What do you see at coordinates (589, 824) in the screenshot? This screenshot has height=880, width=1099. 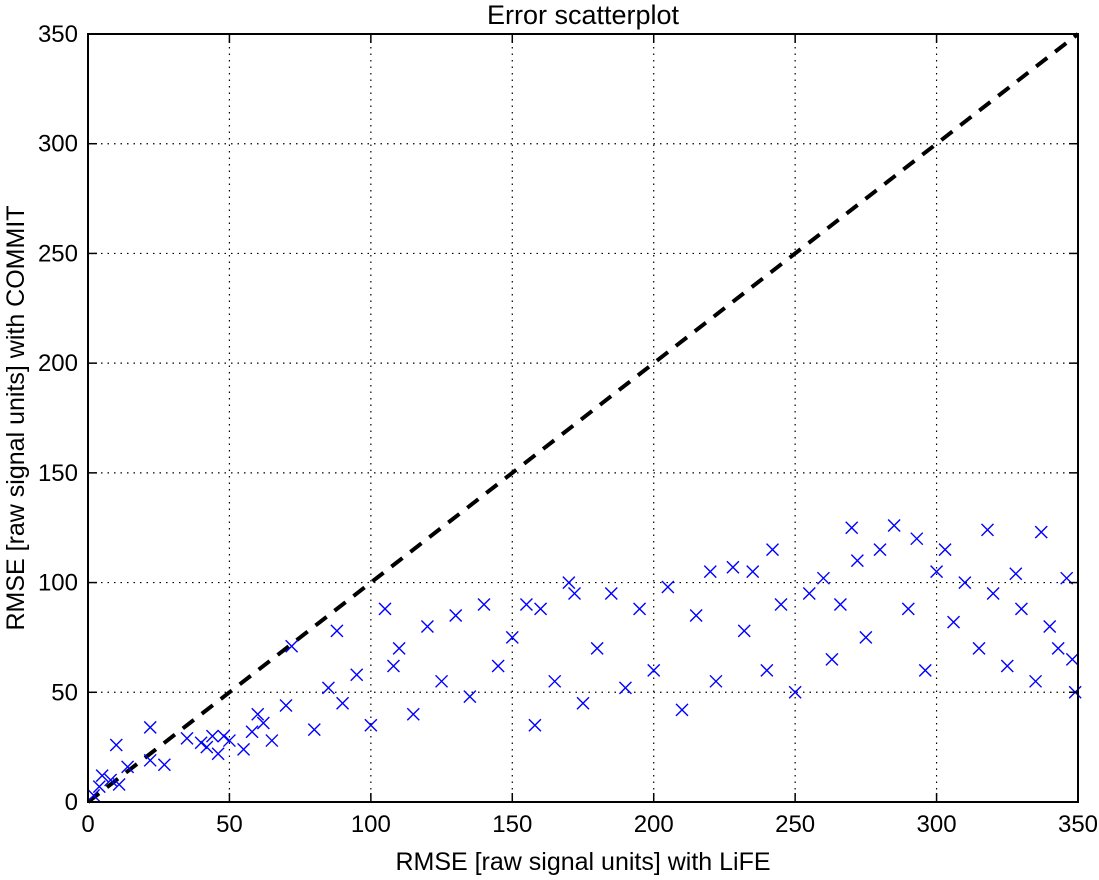 I see `x-tick-labels: 0 50 100 150 200 250 300 350` at bounding box center [589, 824].